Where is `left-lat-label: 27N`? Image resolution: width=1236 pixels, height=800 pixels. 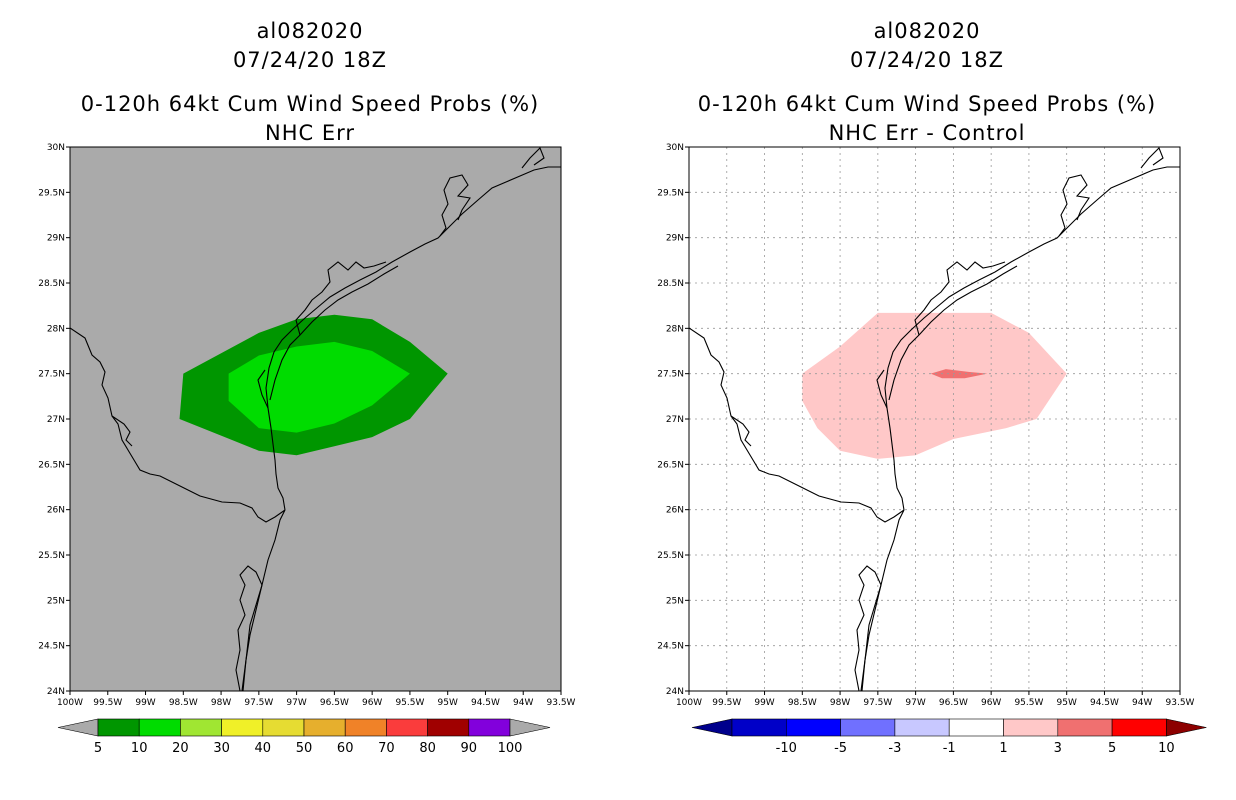
left-lat-label: 27N is located at coordinates (56, 420).